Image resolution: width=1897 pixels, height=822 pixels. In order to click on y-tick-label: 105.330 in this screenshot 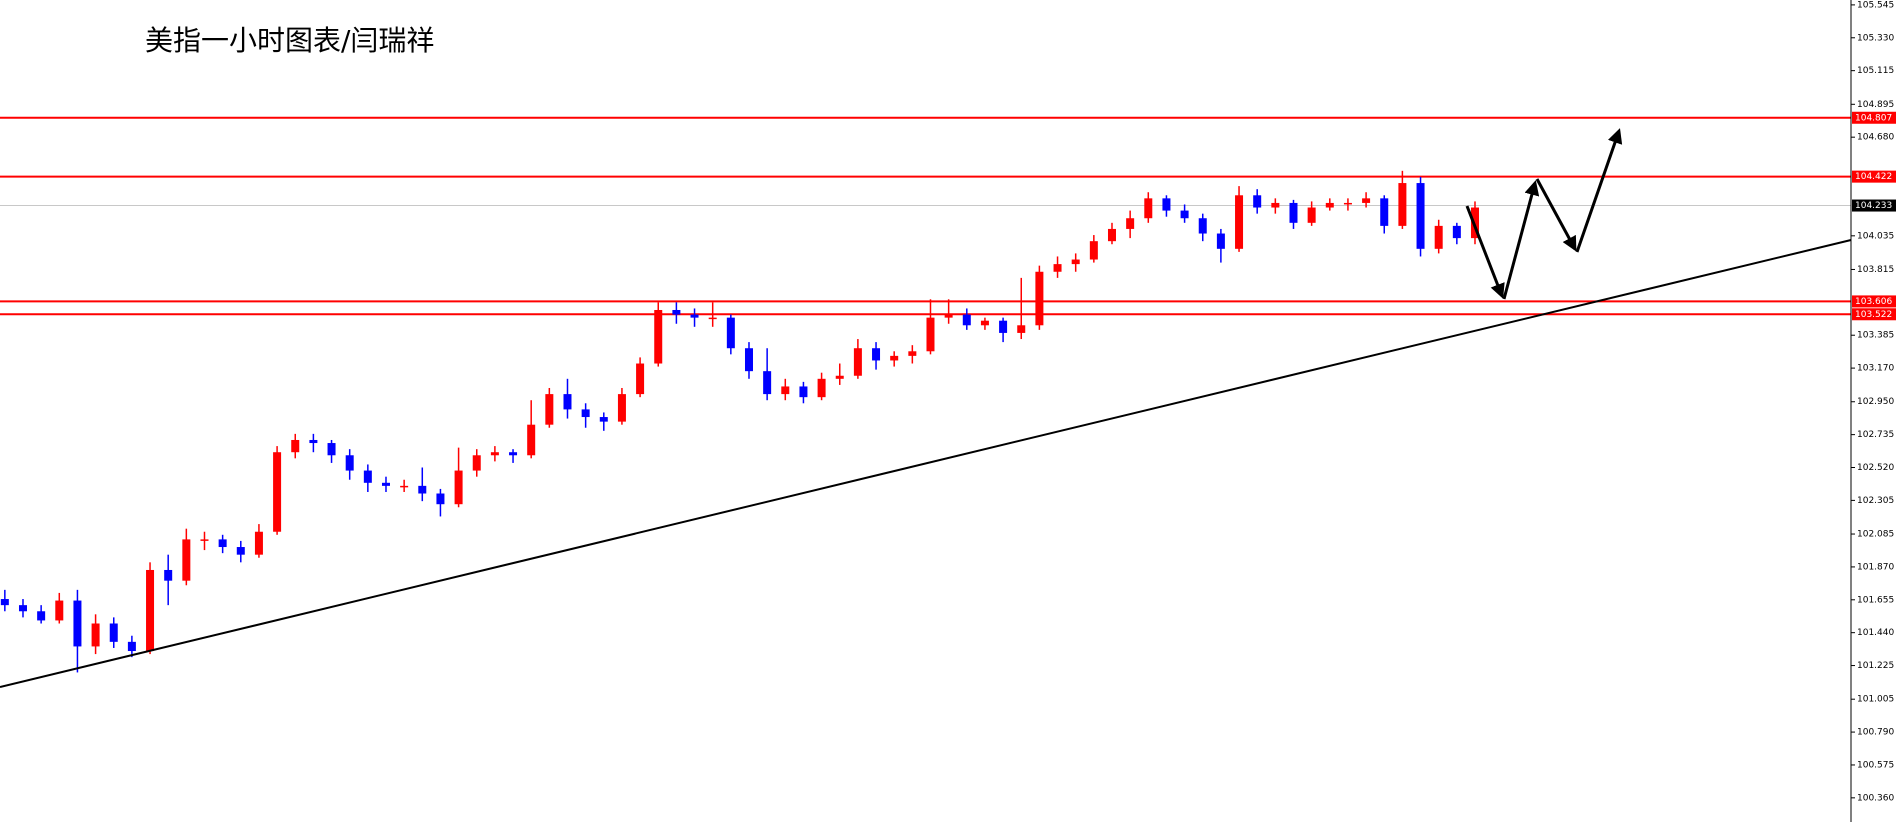, I will do `click(1875, 38)`.